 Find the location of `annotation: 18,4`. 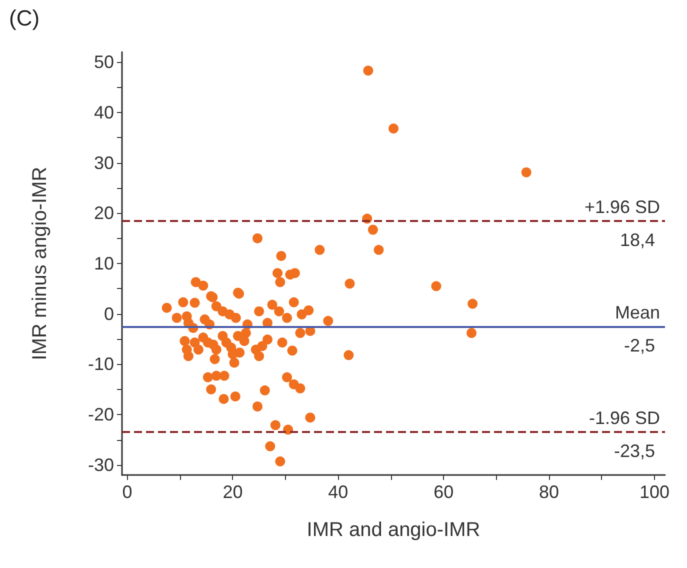

annotation: 18,4 is located at coordinates (637, 240).